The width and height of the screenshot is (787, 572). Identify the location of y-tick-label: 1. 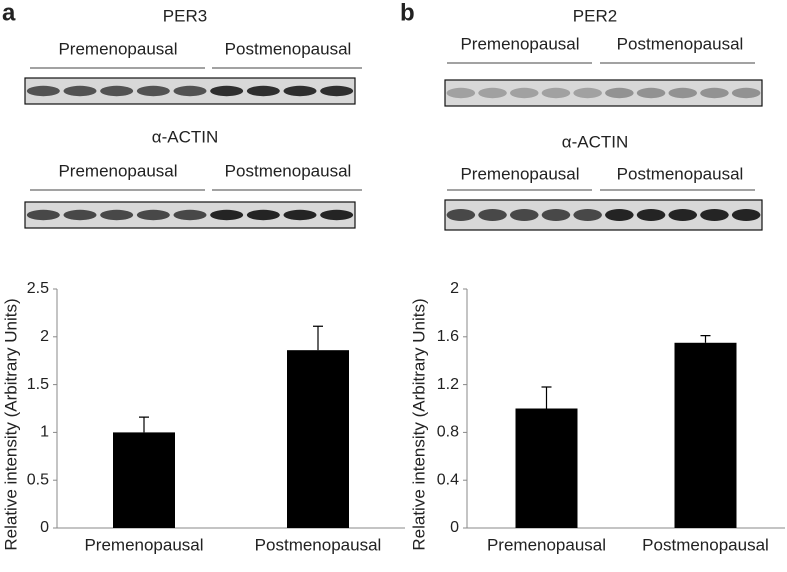
(44, 432).